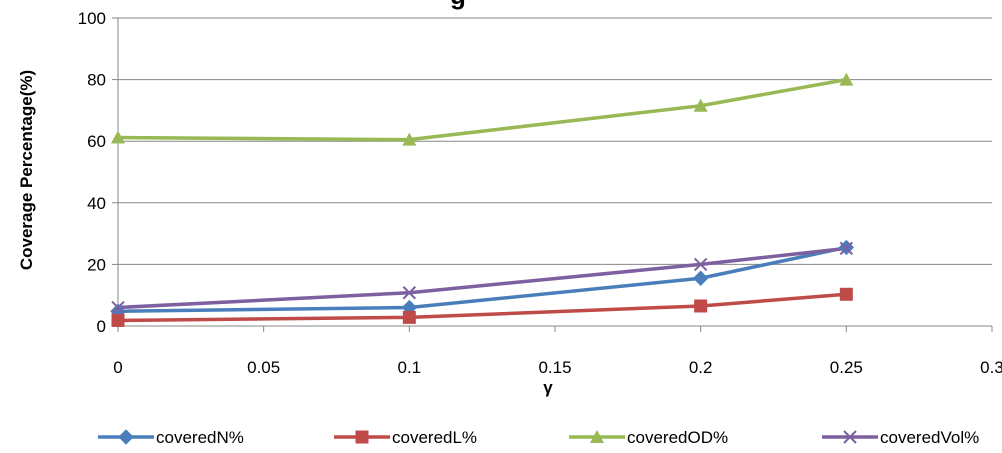 This screenshot has width=1002, height=453. What do you see at coordinates (482, 307) in the screenshot?
I see `series-line-coveredL%` at bounding box center [482, 307].